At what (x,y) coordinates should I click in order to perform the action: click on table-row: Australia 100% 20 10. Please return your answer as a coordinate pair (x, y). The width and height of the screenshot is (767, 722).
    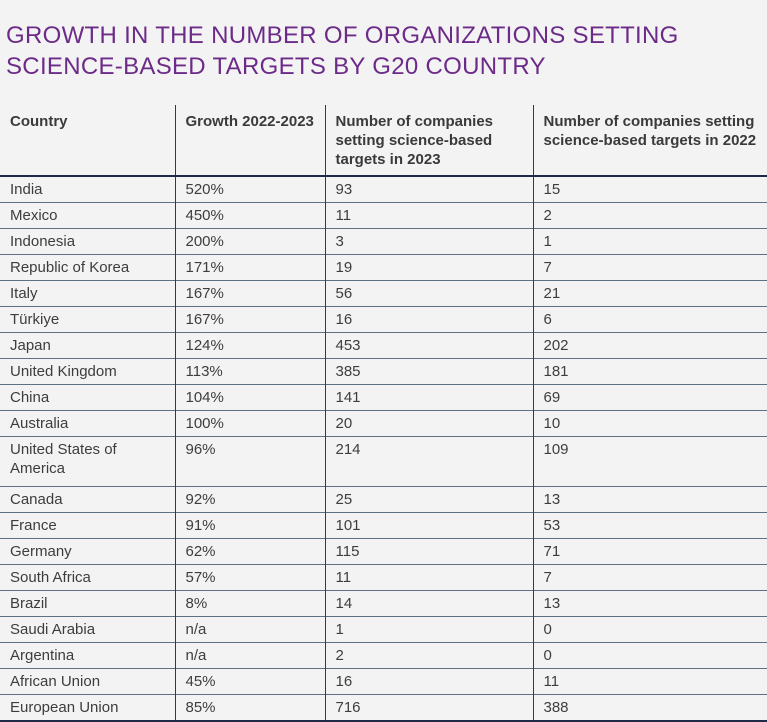
    Looking at the image, I should click on (383, 423).